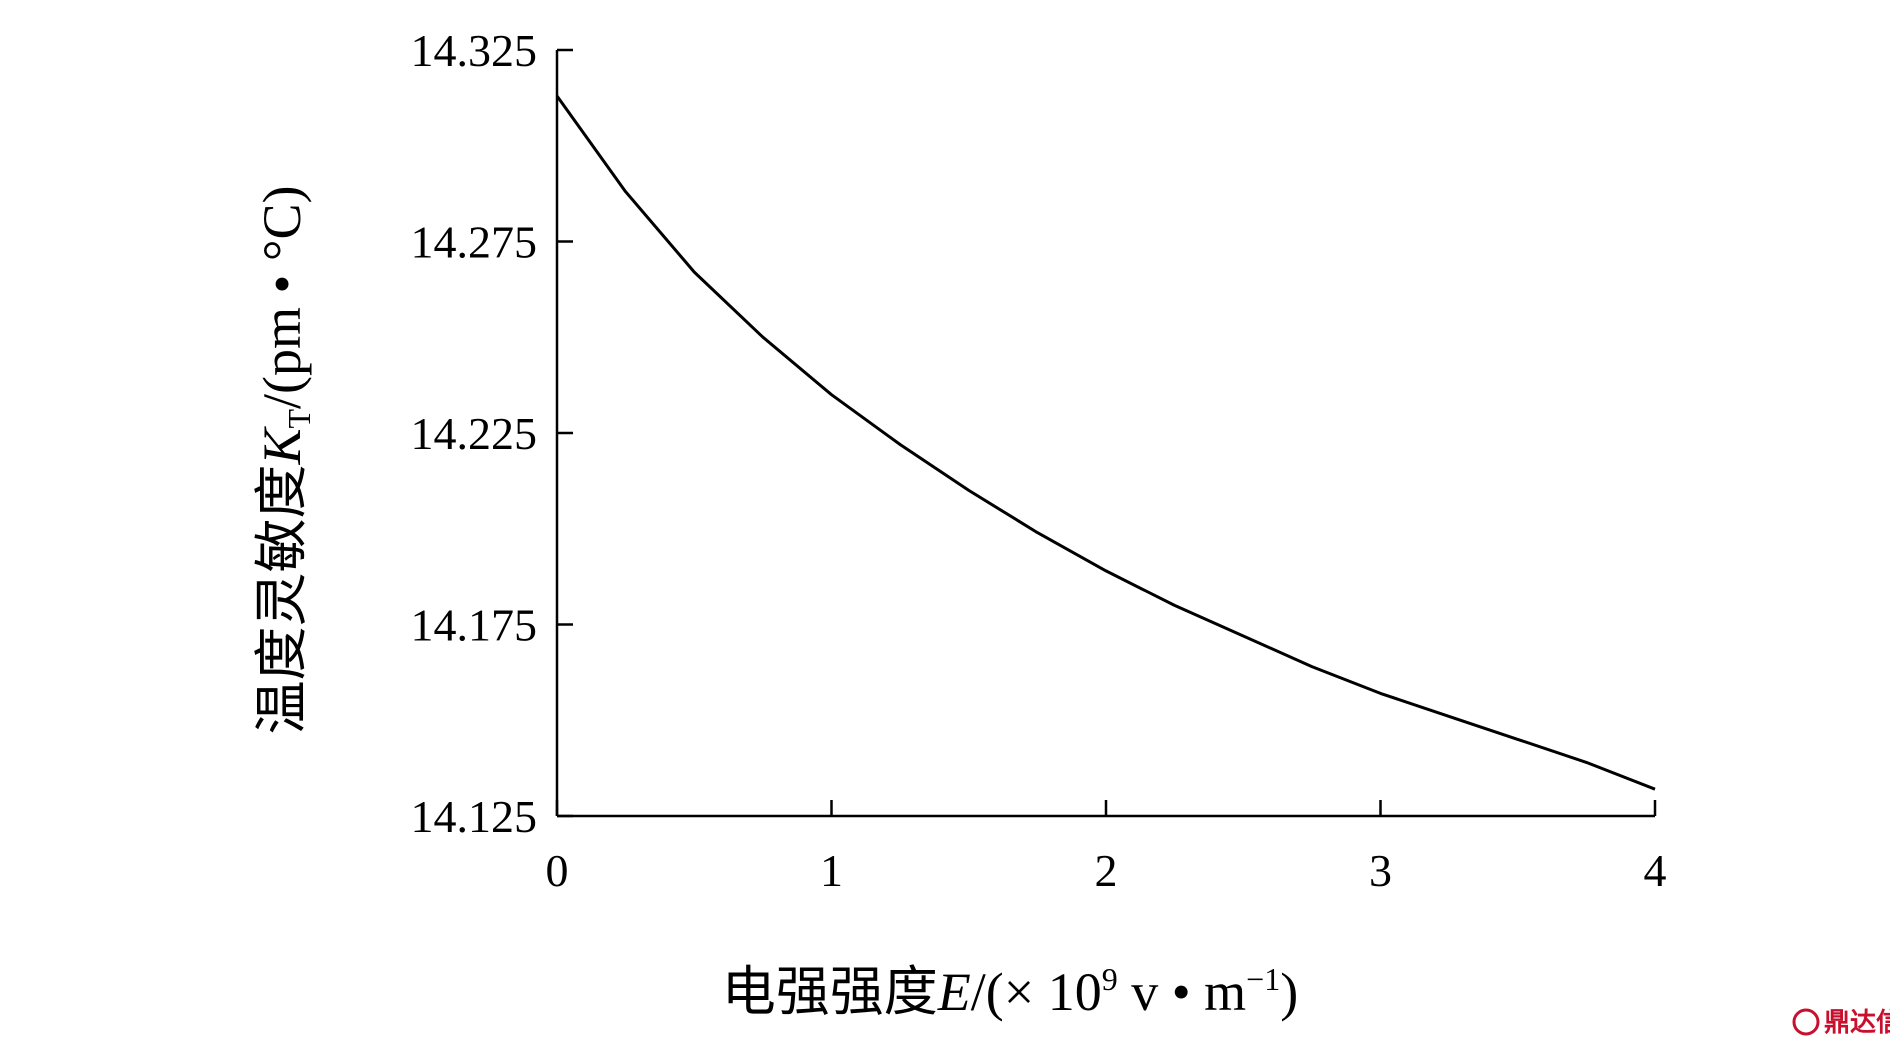 The width and height of the screenshot is (1890, 1042). I want to click on watermark-logo-icon, so click(1806, 1022).